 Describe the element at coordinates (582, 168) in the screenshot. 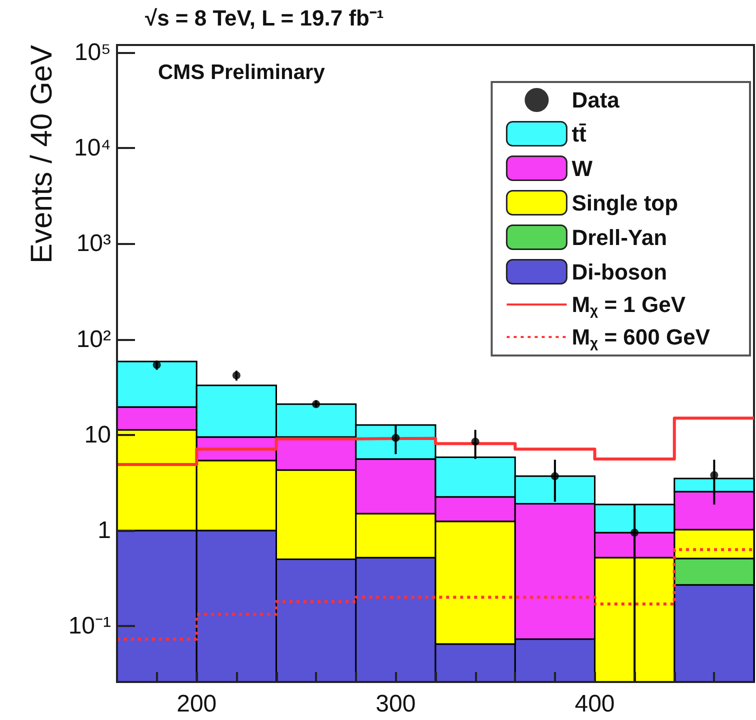

I see `legend-label: W` at that location.